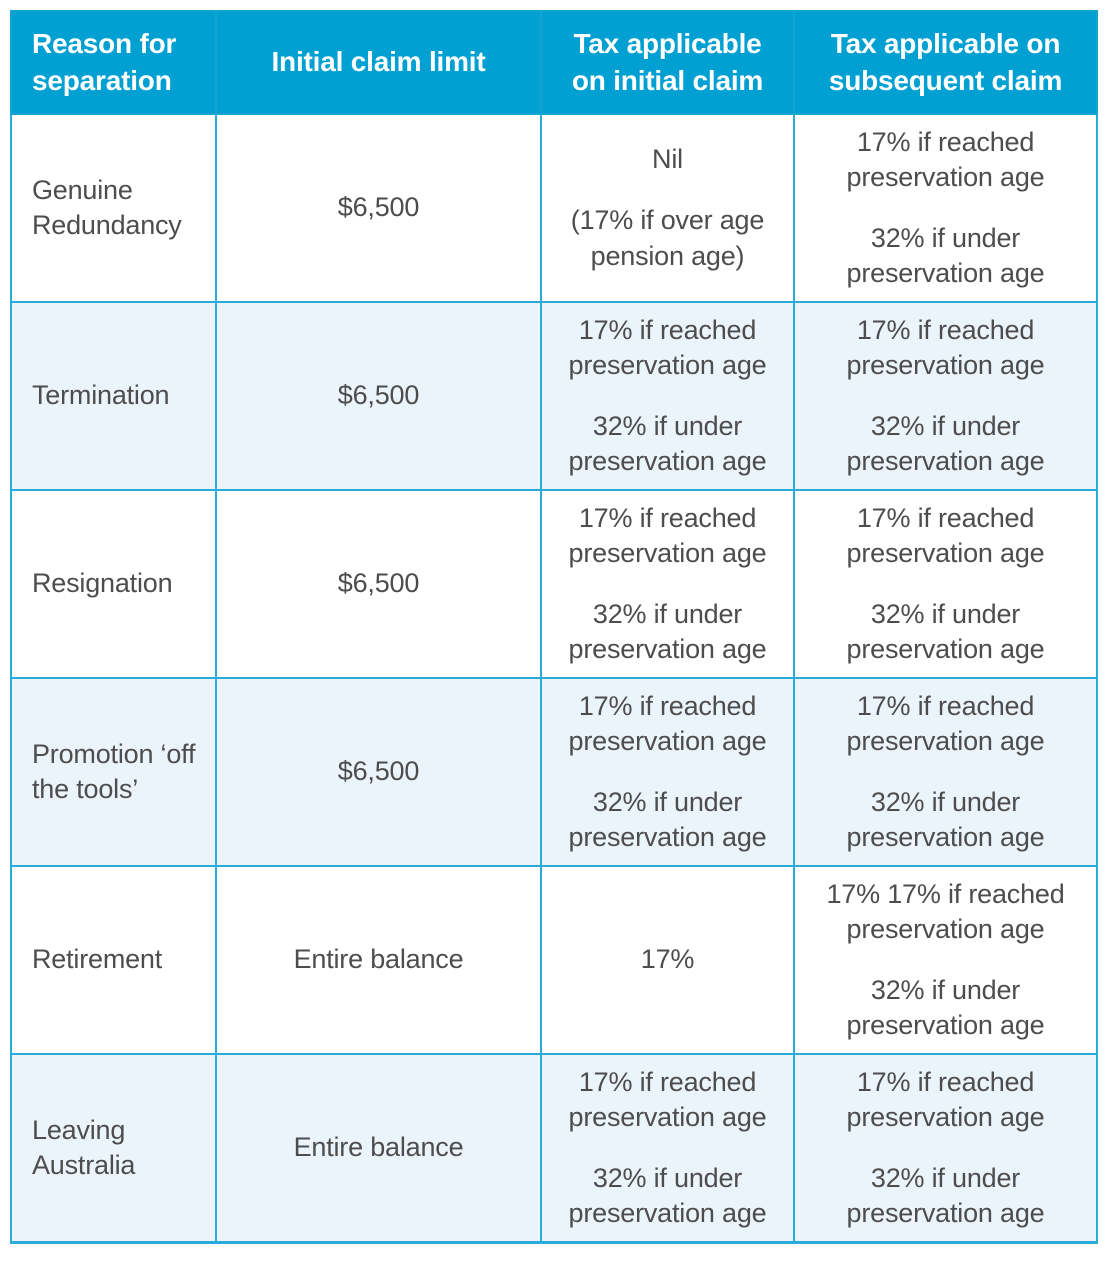  Describe the element at coordinates (667, 238) in the screenshot. I see `tax-line: (17% if over age pension age)` at that location.